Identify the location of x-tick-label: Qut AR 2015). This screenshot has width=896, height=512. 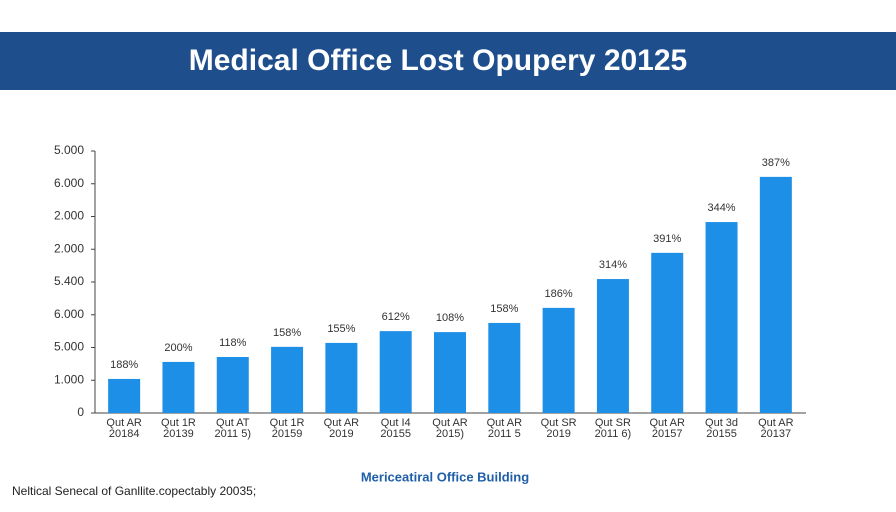
(450, 428).